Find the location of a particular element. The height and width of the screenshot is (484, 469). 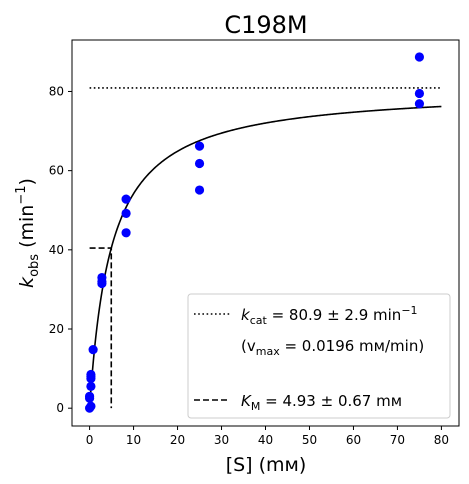

y-axis-ticks: 0 20 40 60 80 is located at coordinates (60, 249).